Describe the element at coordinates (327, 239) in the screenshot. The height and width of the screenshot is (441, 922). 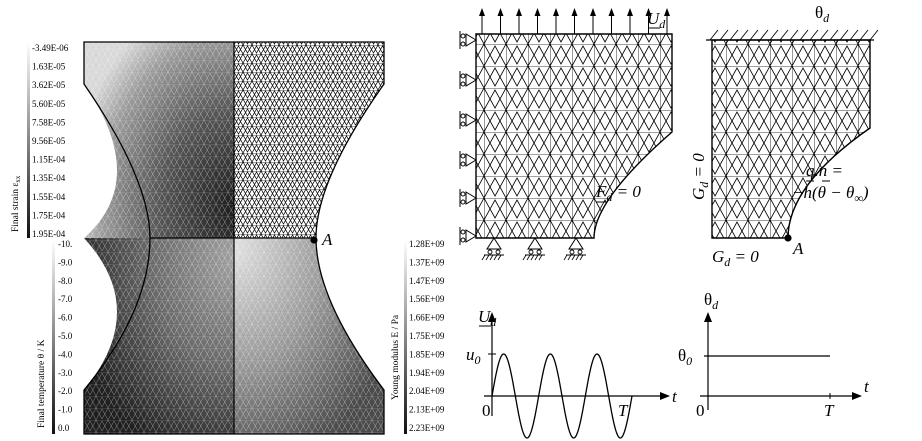
I see `point-a-label: A` at that location.